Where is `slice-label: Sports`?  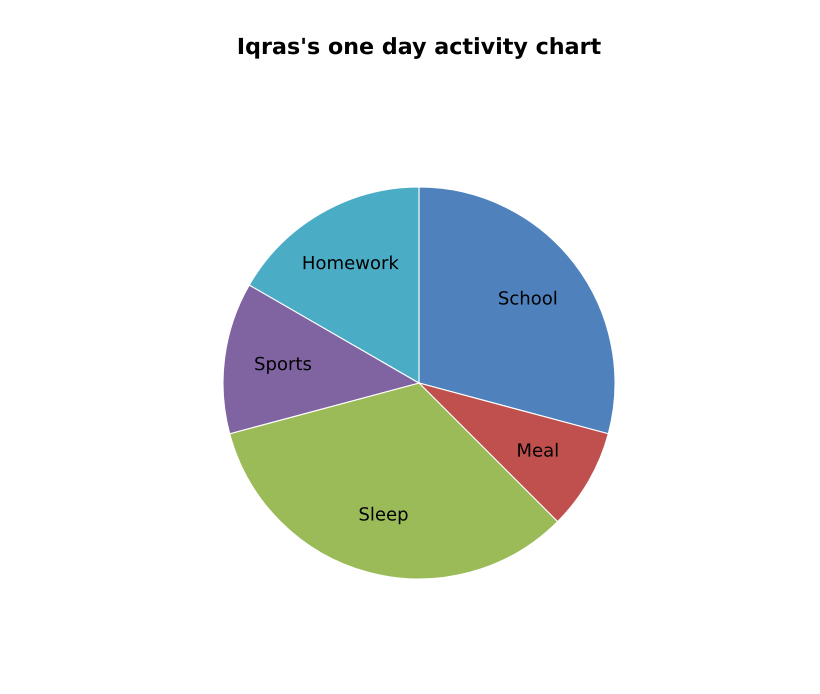
slice-label: Sports is located at coordinates (283, 365).